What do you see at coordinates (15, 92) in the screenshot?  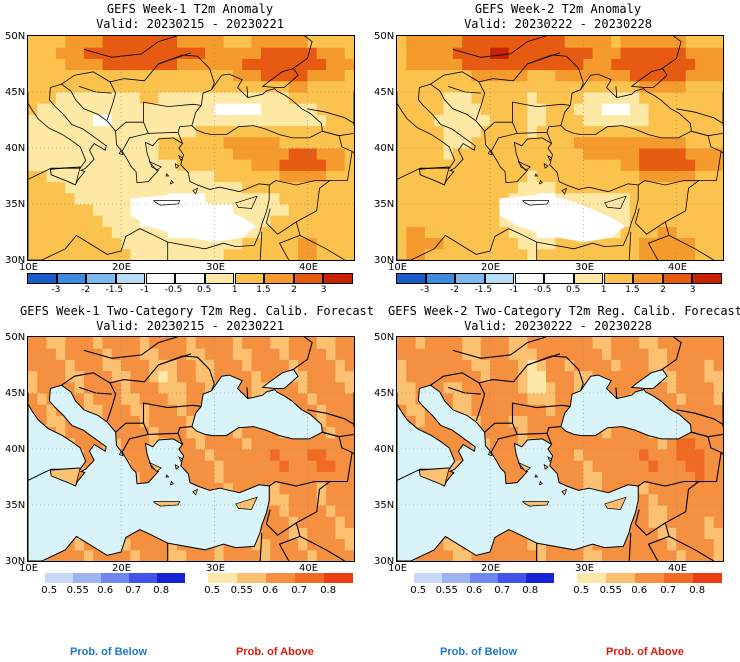 I see `lat-label: 45N` at bounding box center [15, 92].